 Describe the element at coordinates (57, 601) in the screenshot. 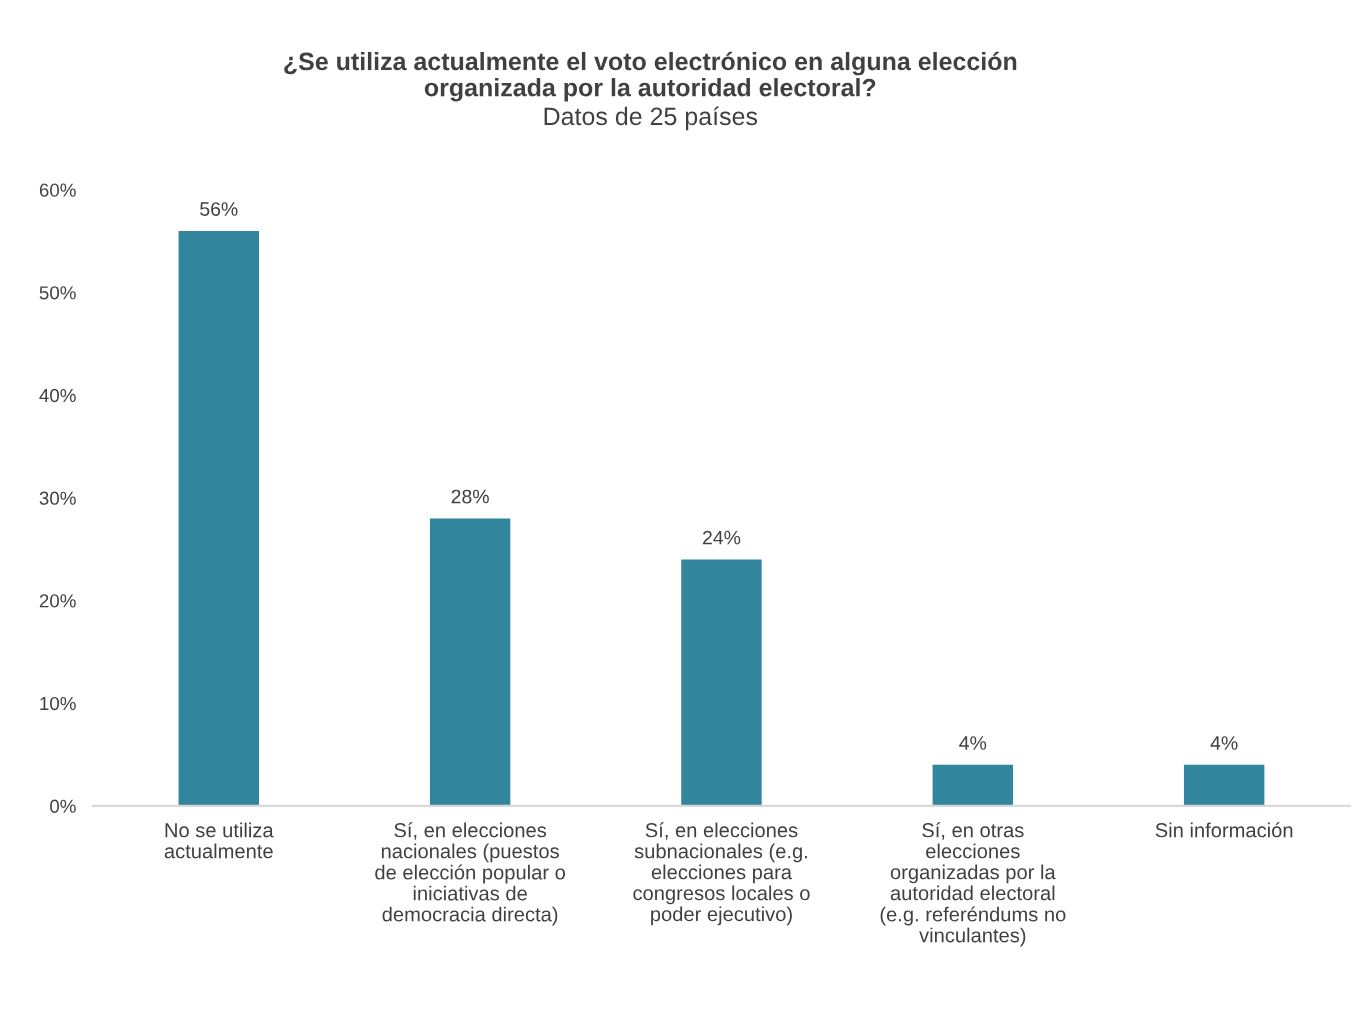

I see `y-tick-label: 20%` at that location.